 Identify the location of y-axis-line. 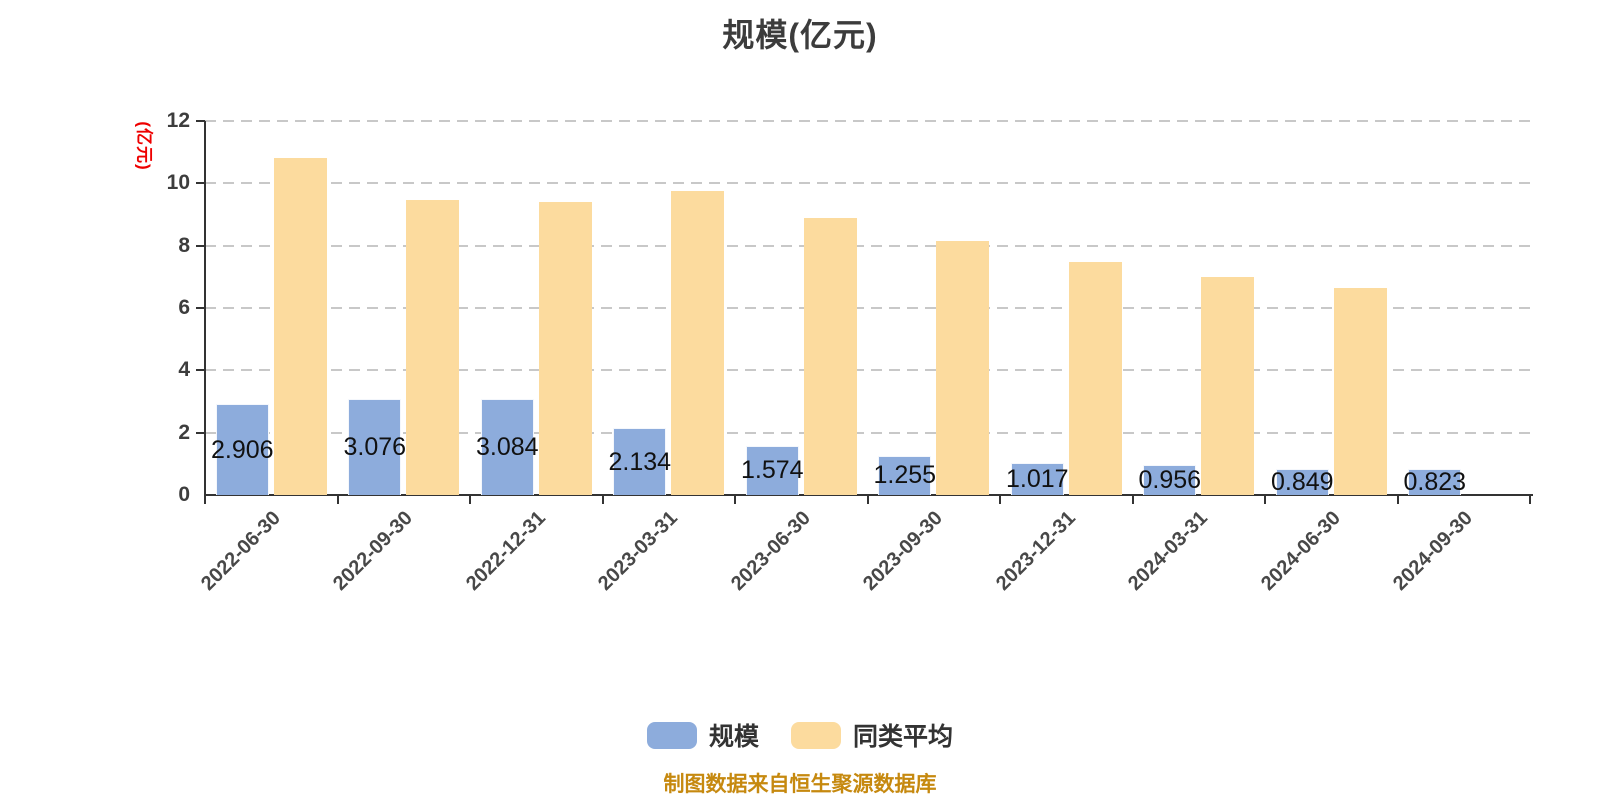
(205, 308).